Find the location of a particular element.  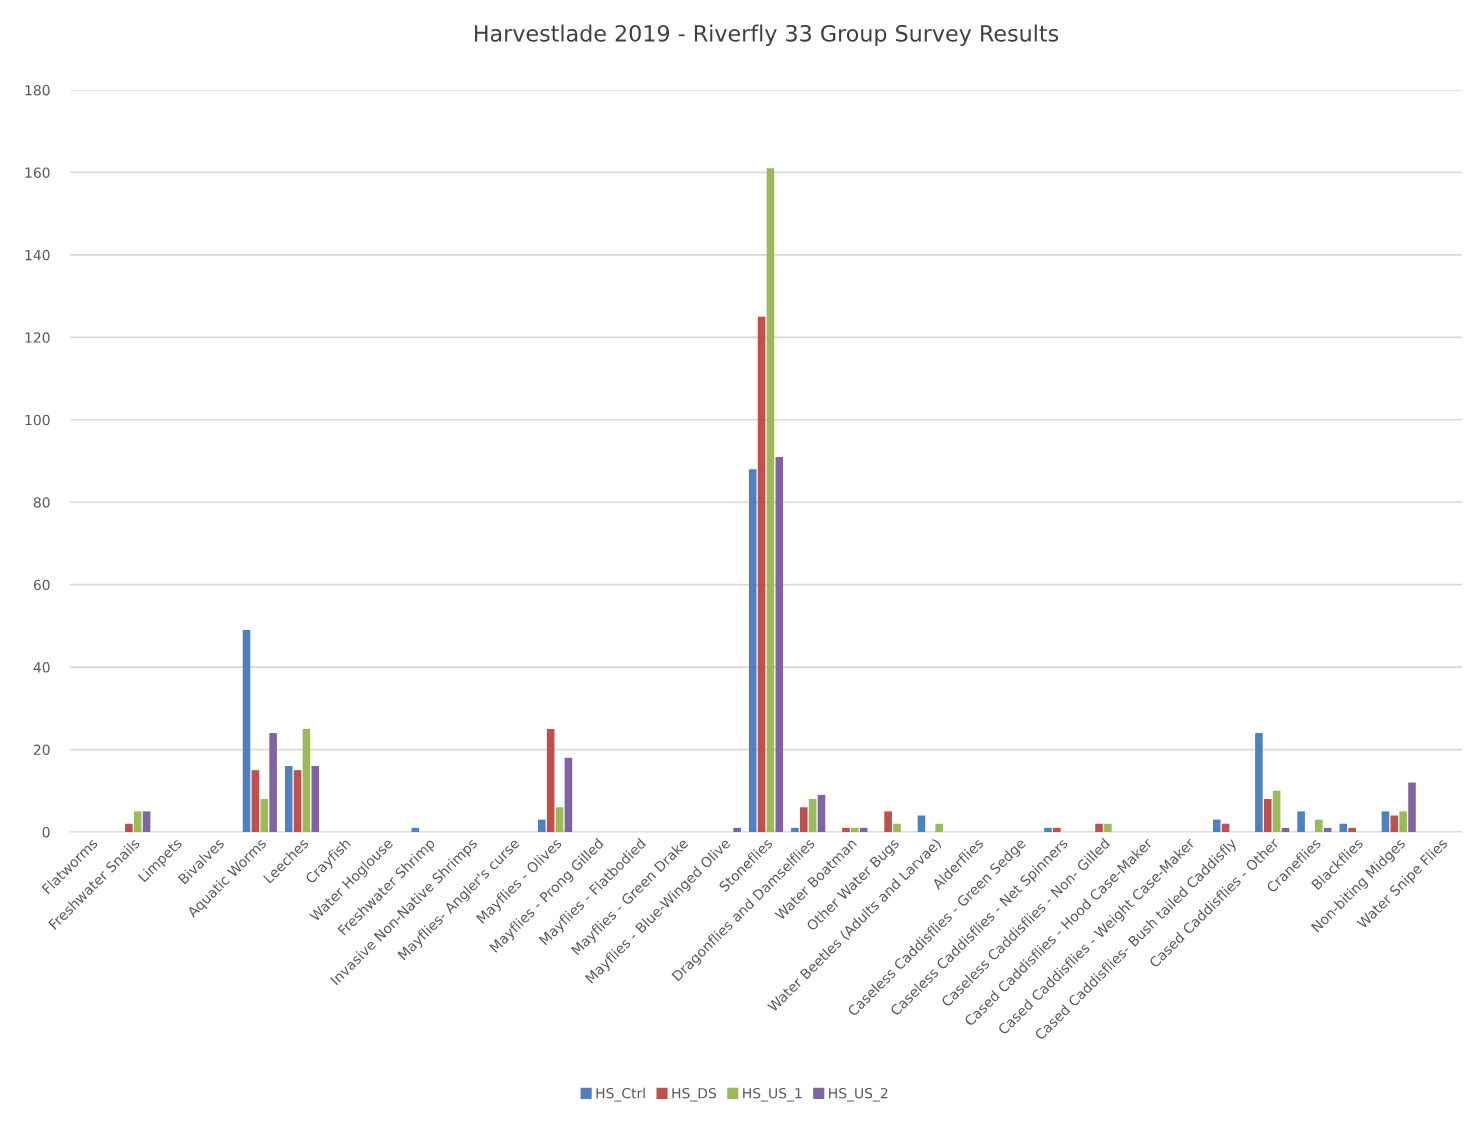

y-tick-label: 120 is located at coordinates (37, 337).